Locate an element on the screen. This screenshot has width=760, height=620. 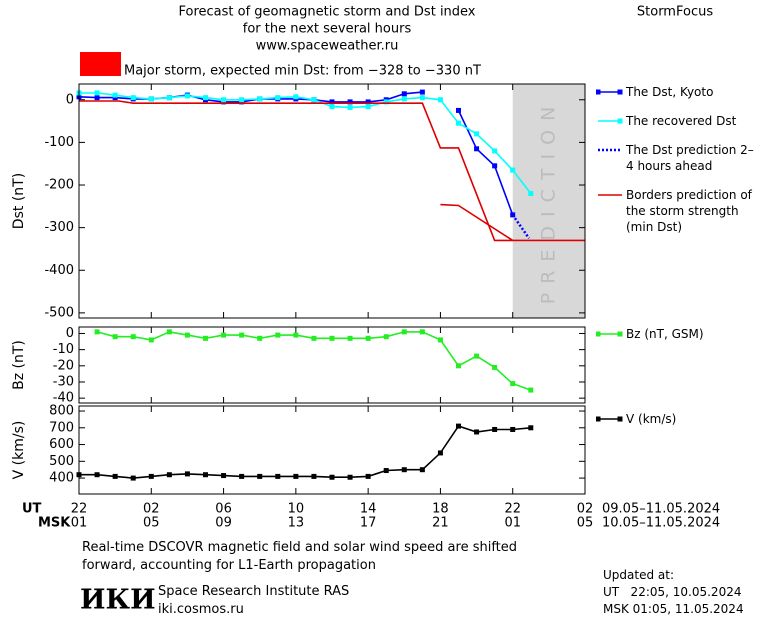
updated-line: Updated at: is located at coordinates (638, 575).